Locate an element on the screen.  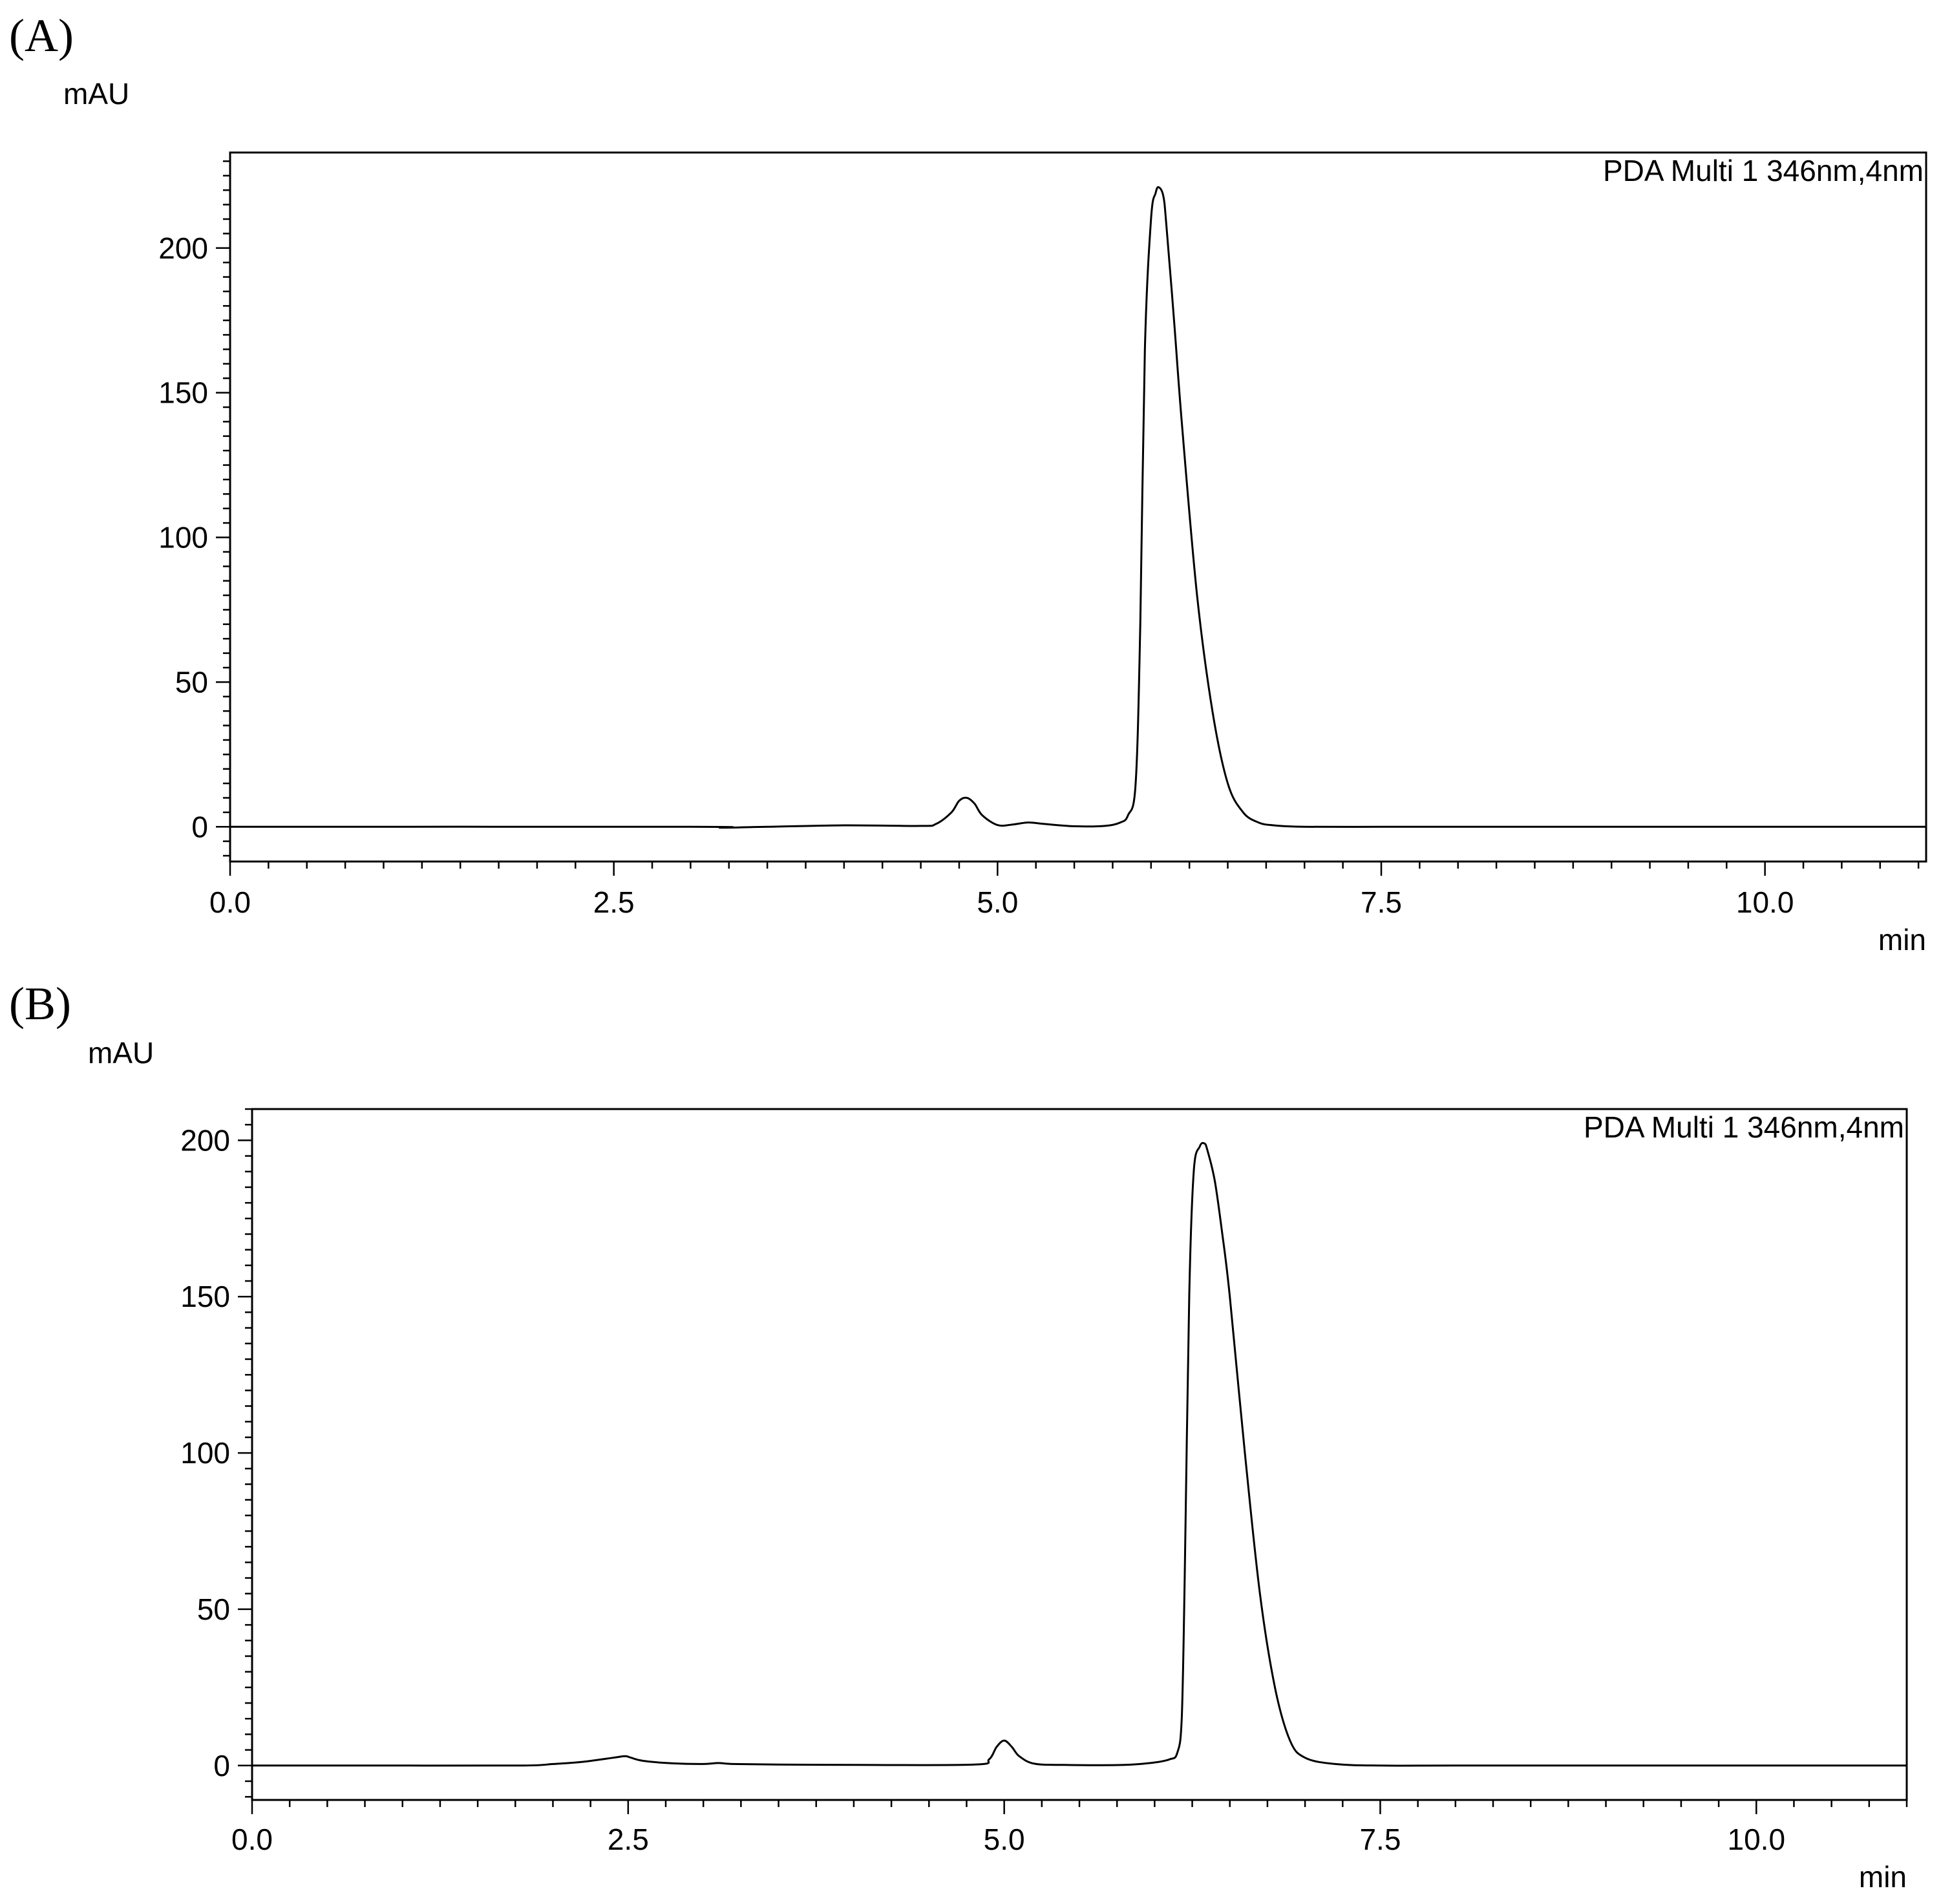
p1-y-tick-label: 0 is located at coordinates (221, 1765).